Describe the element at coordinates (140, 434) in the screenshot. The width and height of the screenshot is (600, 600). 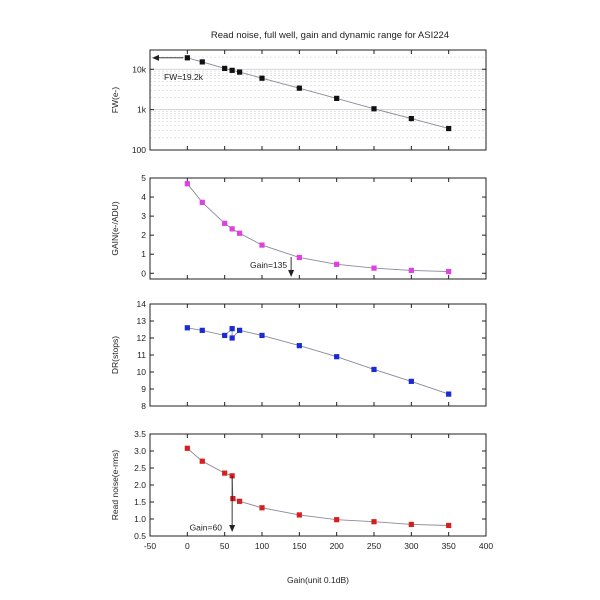
I see `y-tick-label: 3.5` at that location.